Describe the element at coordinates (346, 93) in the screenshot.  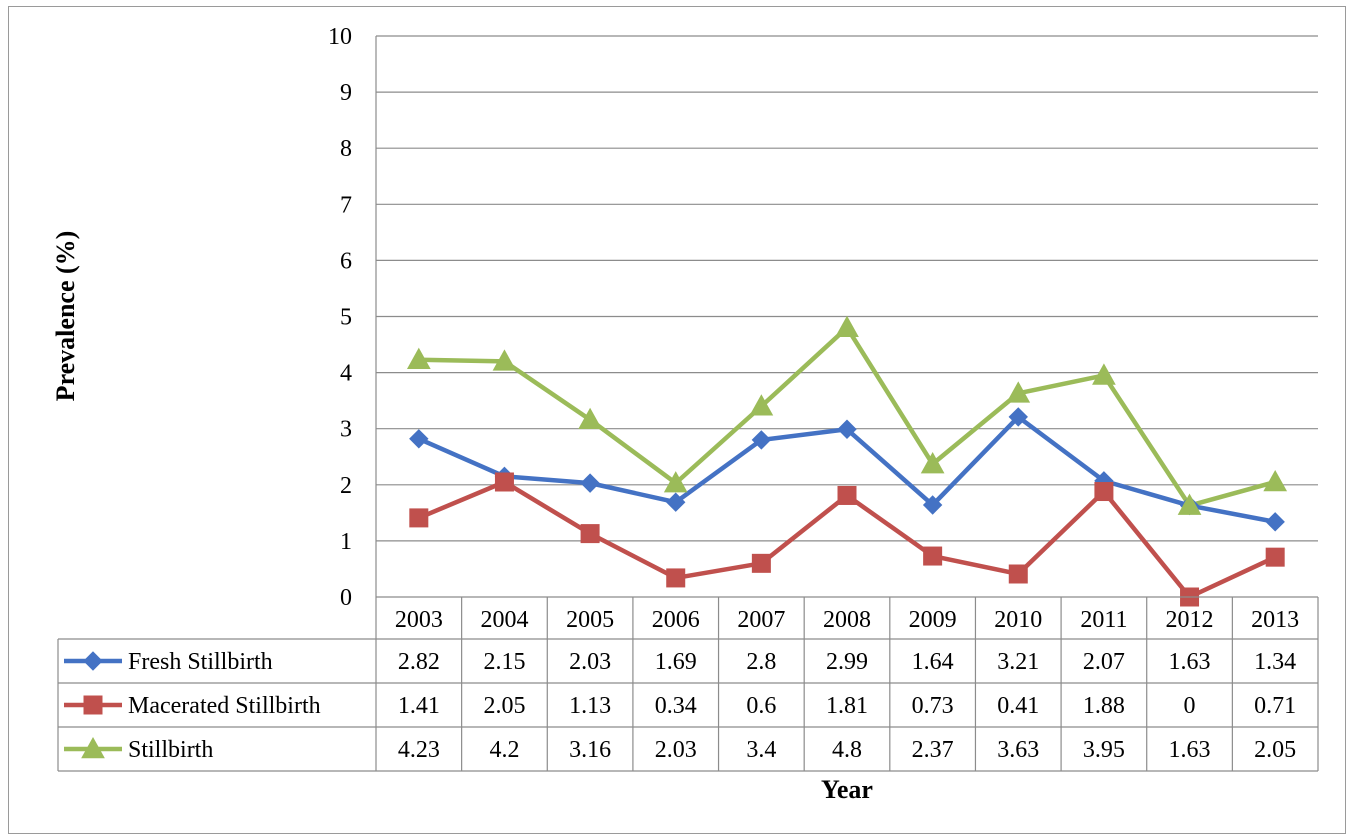
I see `y-tick-label: 9` at that location.